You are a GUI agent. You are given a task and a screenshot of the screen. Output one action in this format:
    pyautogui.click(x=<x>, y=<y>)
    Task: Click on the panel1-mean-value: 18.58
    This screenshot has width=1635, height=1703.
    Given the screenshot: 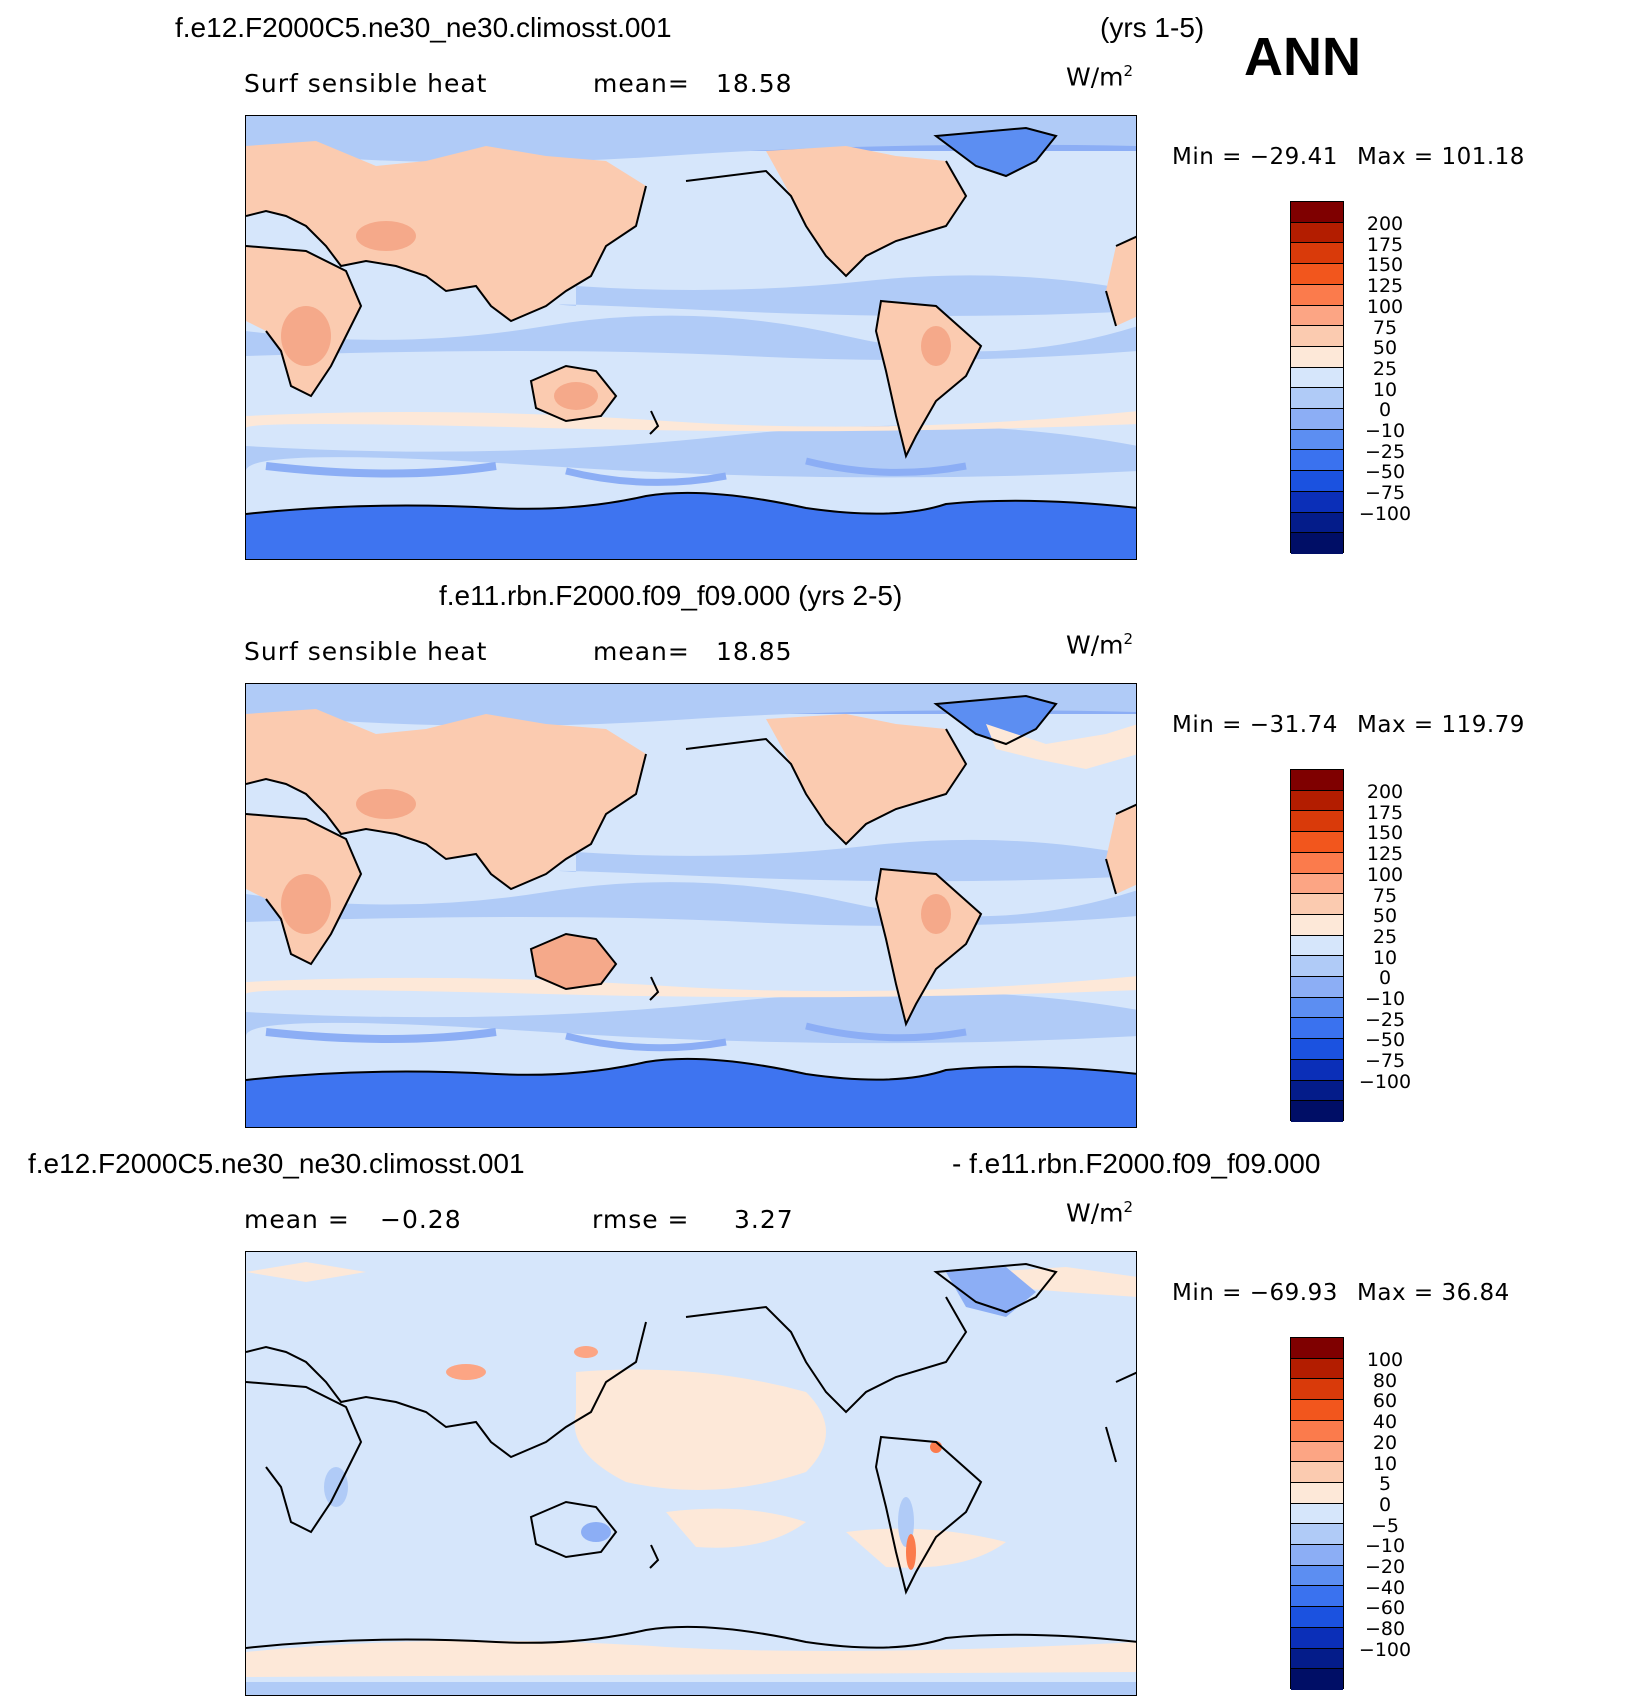 What is the action you would take?
    pyautogui.click(x=754, y=83)
    